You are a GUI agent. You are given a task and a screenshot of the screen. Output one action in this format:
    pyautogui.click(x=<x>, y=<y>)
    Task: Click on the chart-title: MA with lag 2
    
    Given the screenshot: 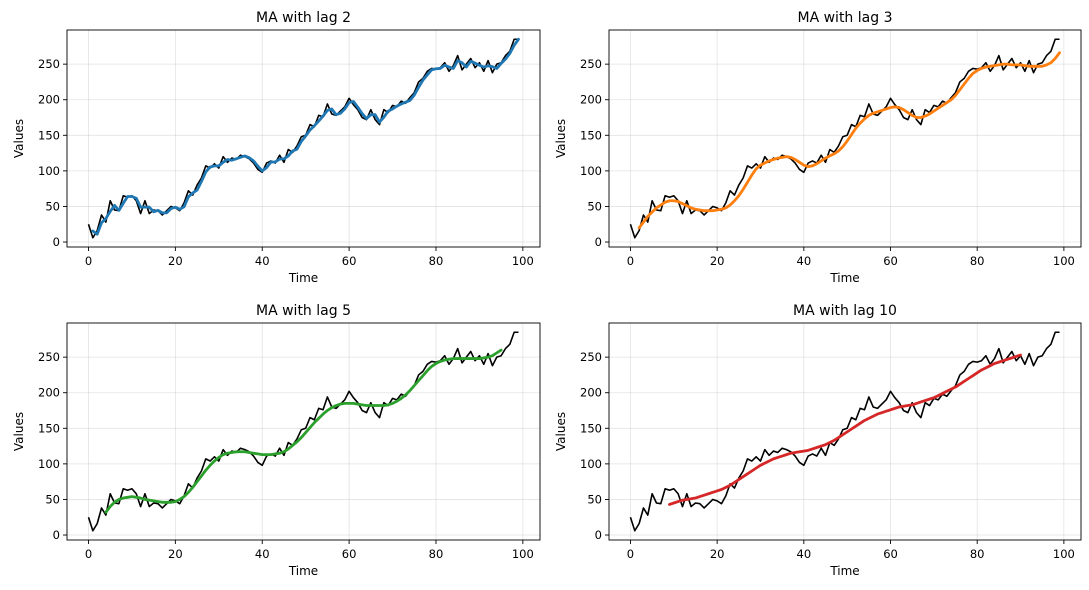 What is the action you would take?
    pyautogui.click(x=303, y=18)
    